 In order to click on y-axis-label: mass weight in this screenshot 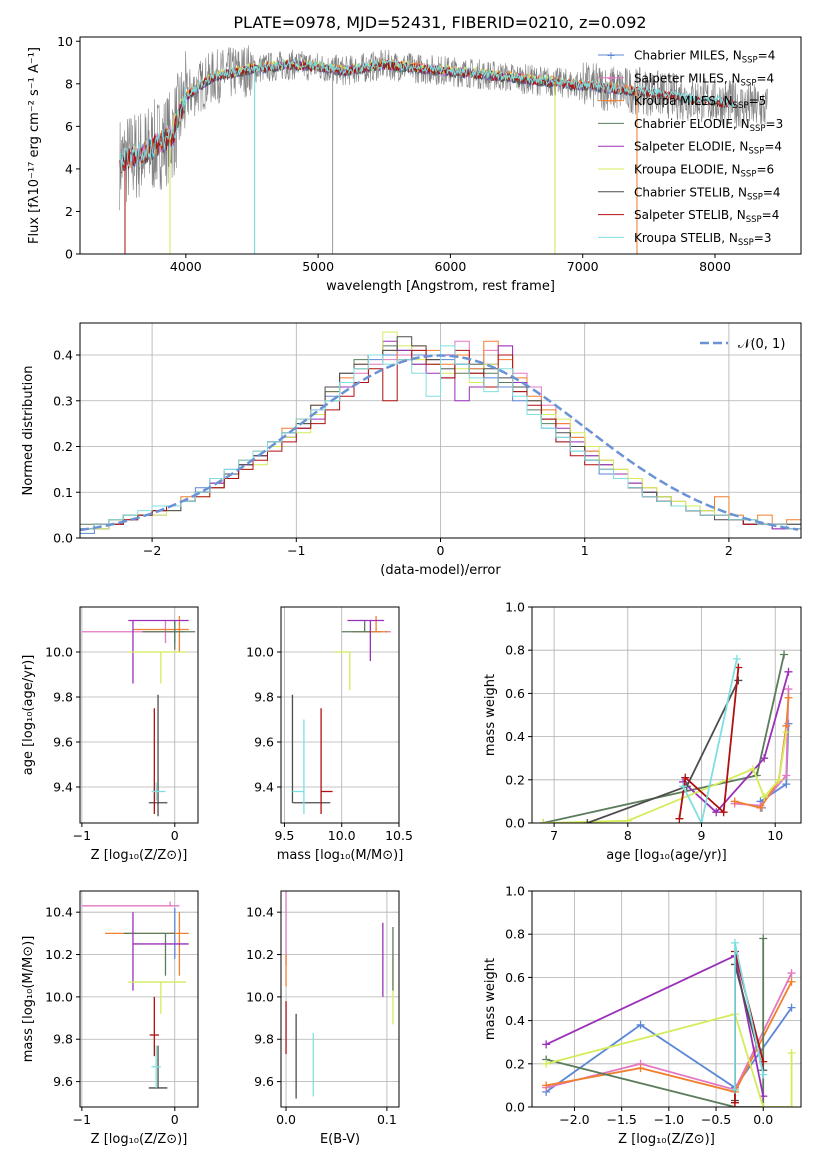, I will do `click(490, 715)`.